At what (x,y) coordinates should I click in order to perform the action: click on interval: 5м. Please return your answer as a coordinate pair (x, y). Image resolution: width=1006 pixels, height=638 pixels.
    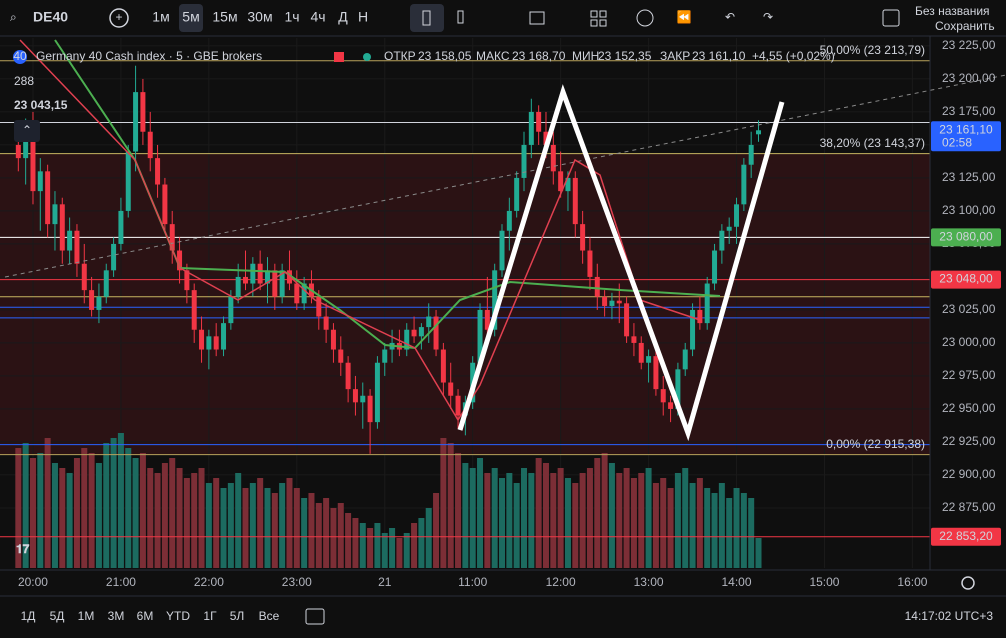
    Looking at the image, I should click on (190, 17).